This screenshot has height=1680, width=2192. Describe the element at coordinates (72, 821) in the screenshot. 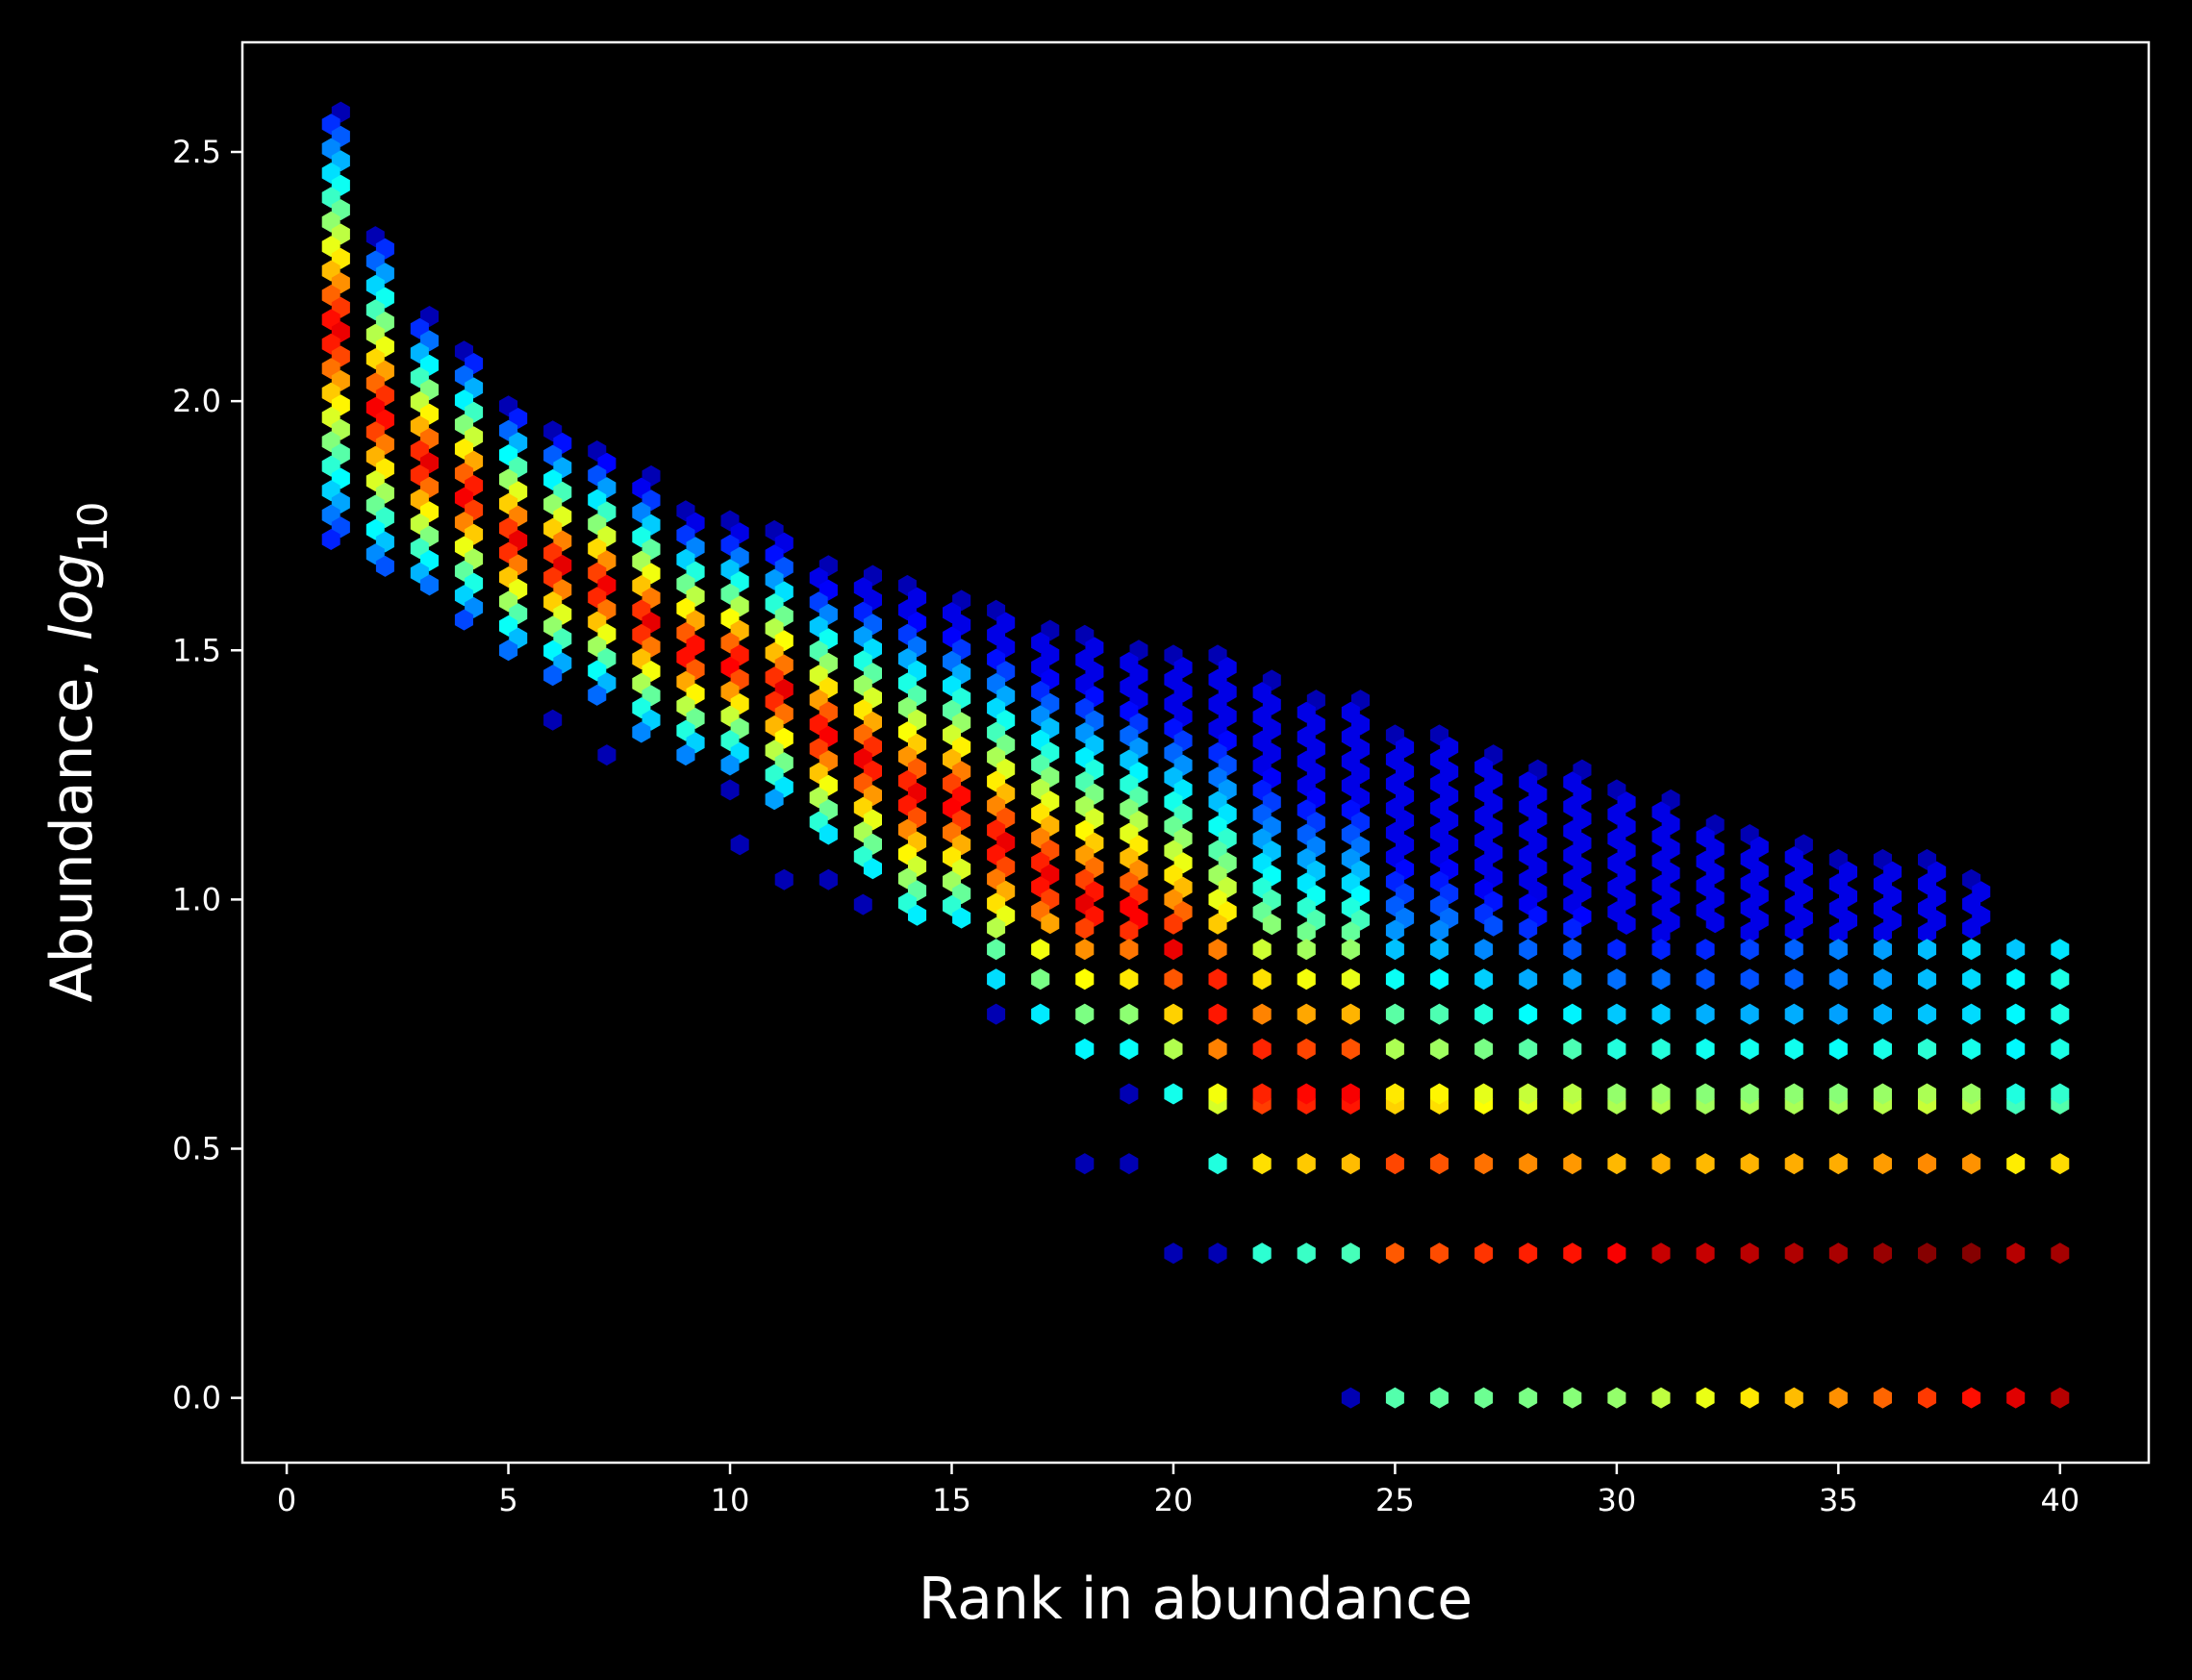

I see `y-axis-label-text: Abundance,` at that location.